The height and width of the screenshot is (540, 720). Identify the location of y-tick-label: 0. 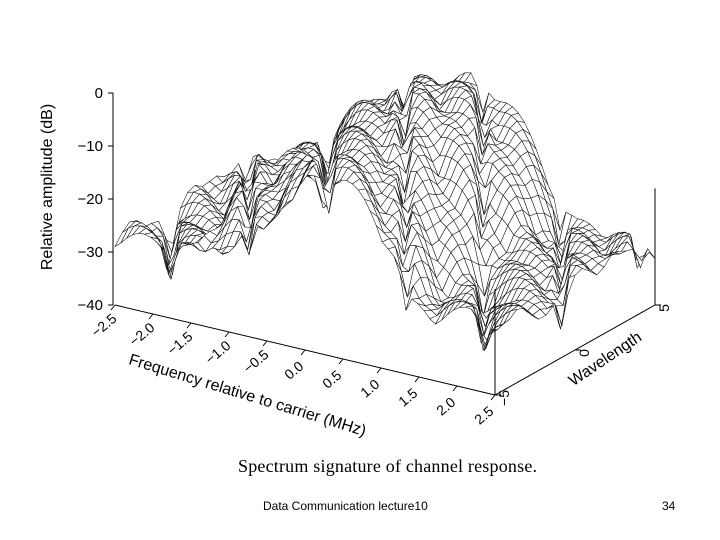
(584, 353).